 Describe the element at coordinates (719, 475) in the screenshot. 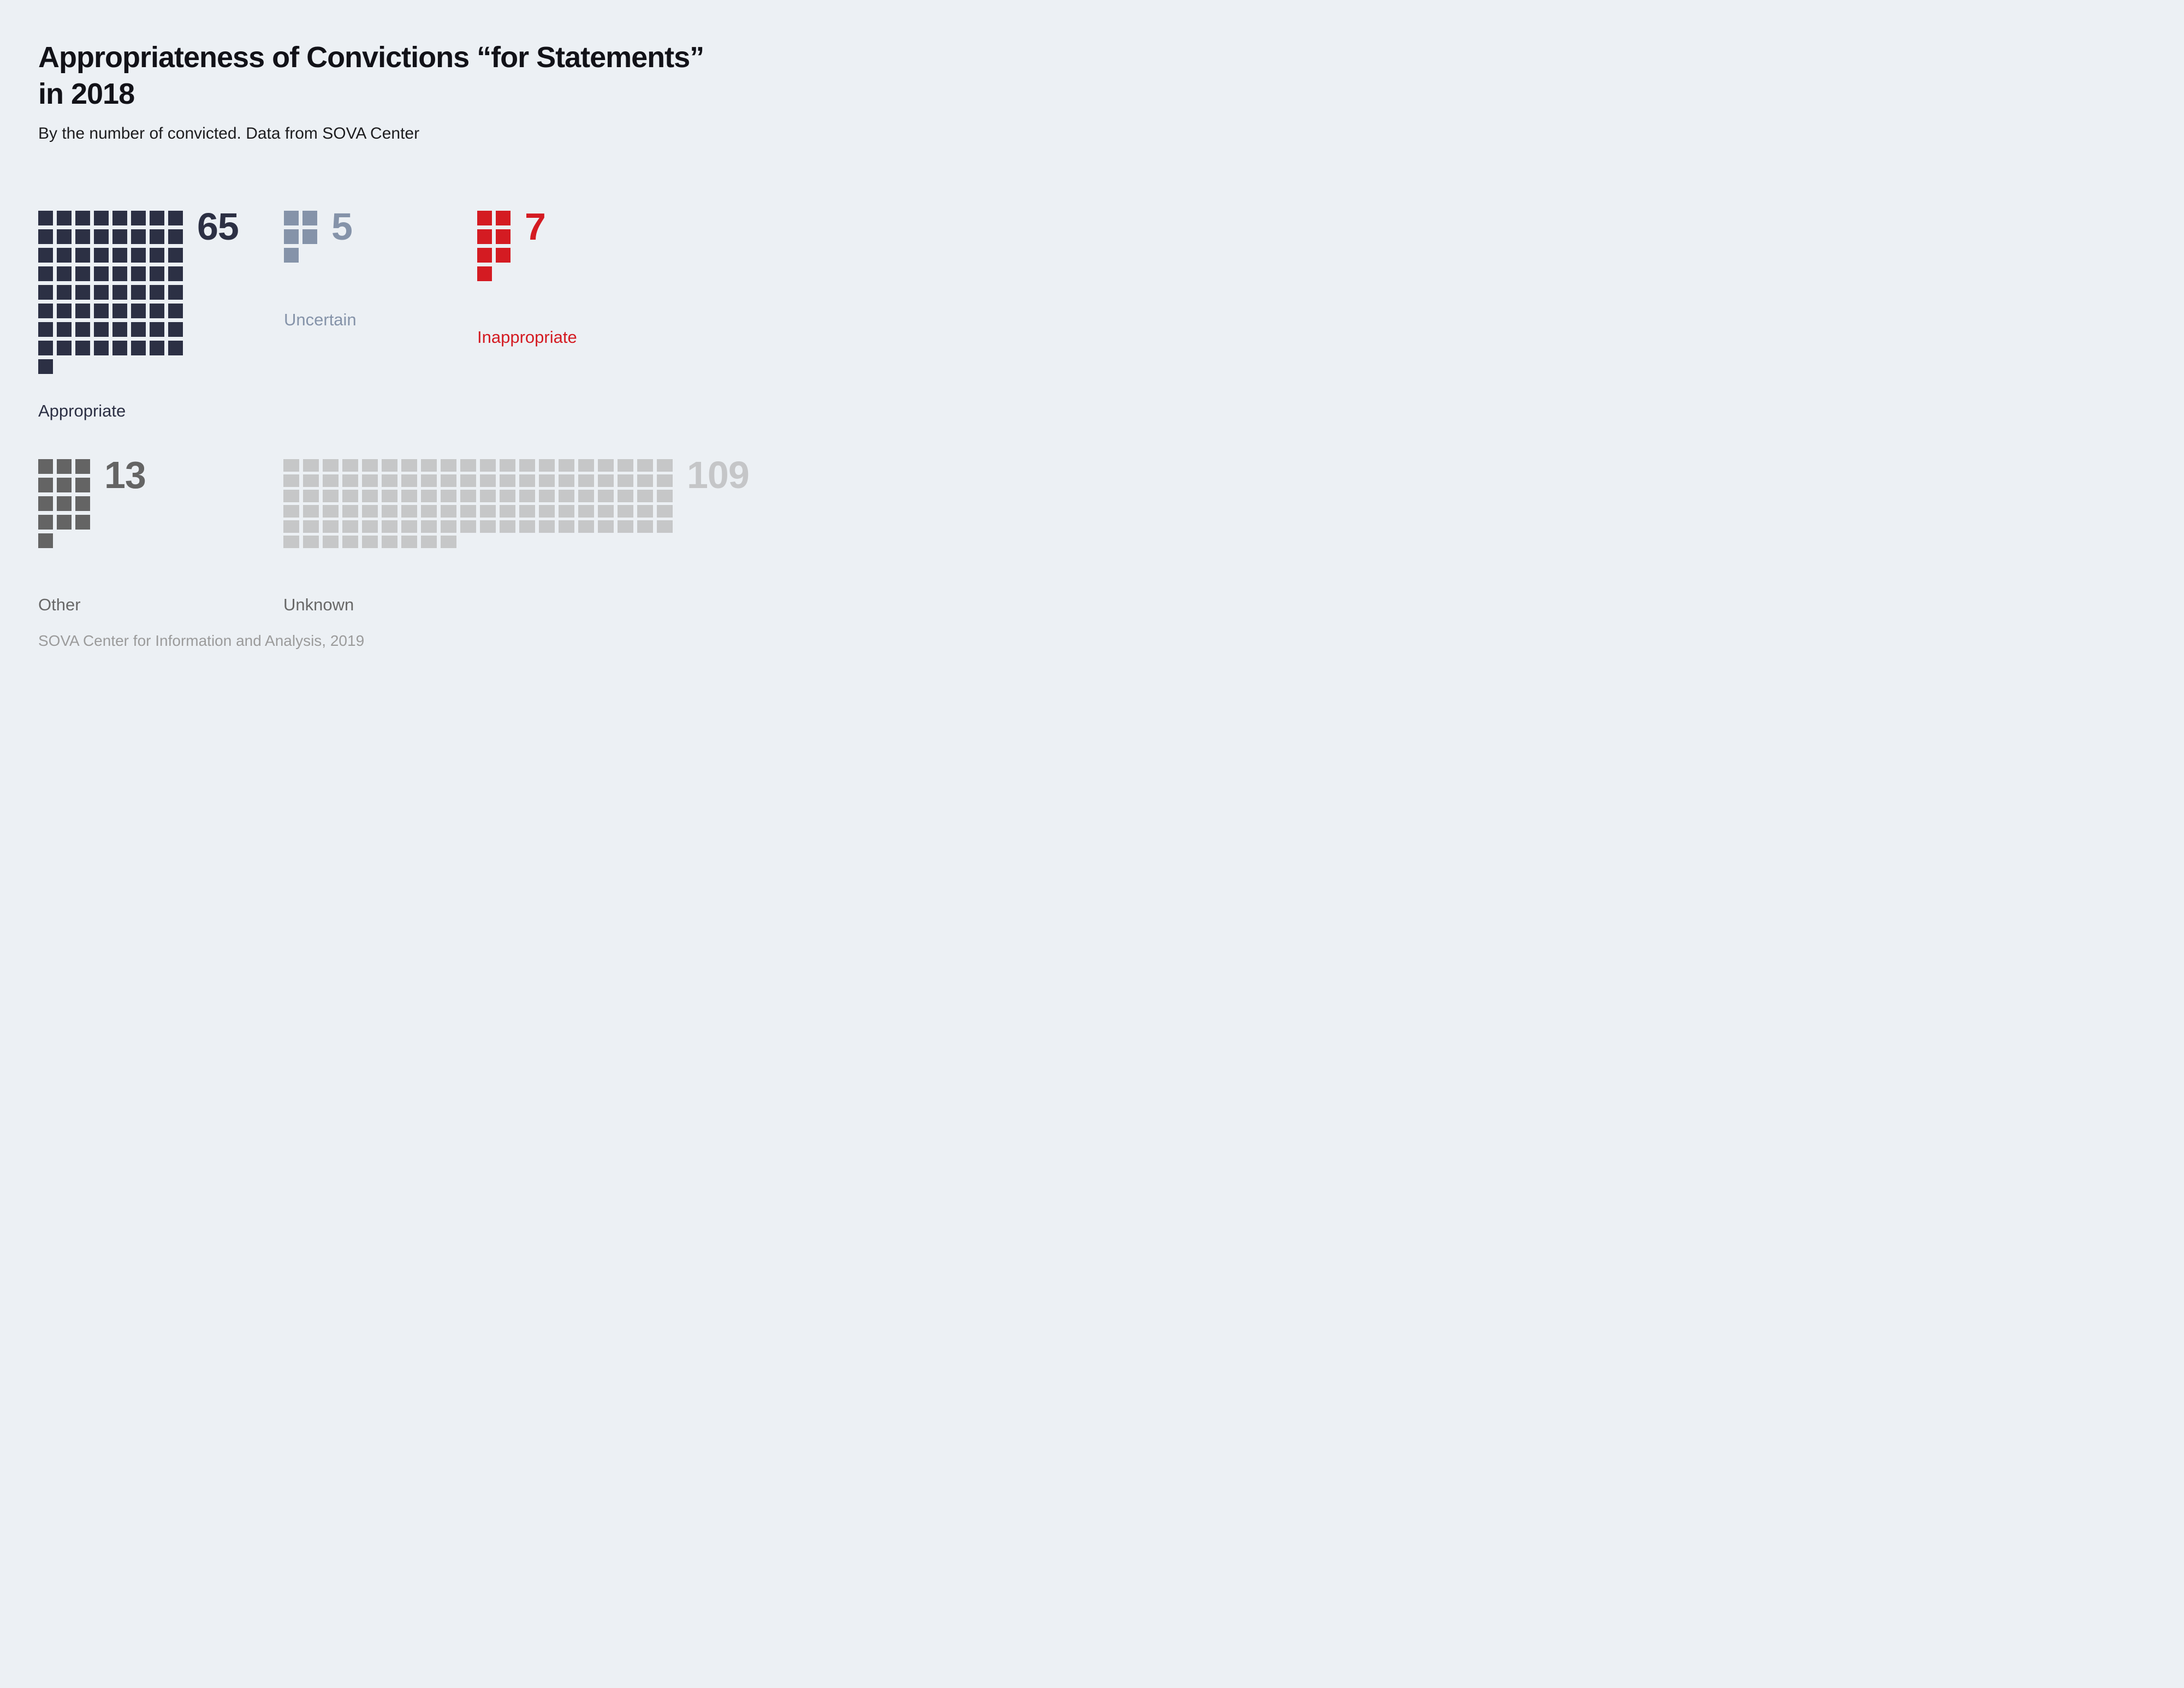

I see `value-unknown: 109` at that location.